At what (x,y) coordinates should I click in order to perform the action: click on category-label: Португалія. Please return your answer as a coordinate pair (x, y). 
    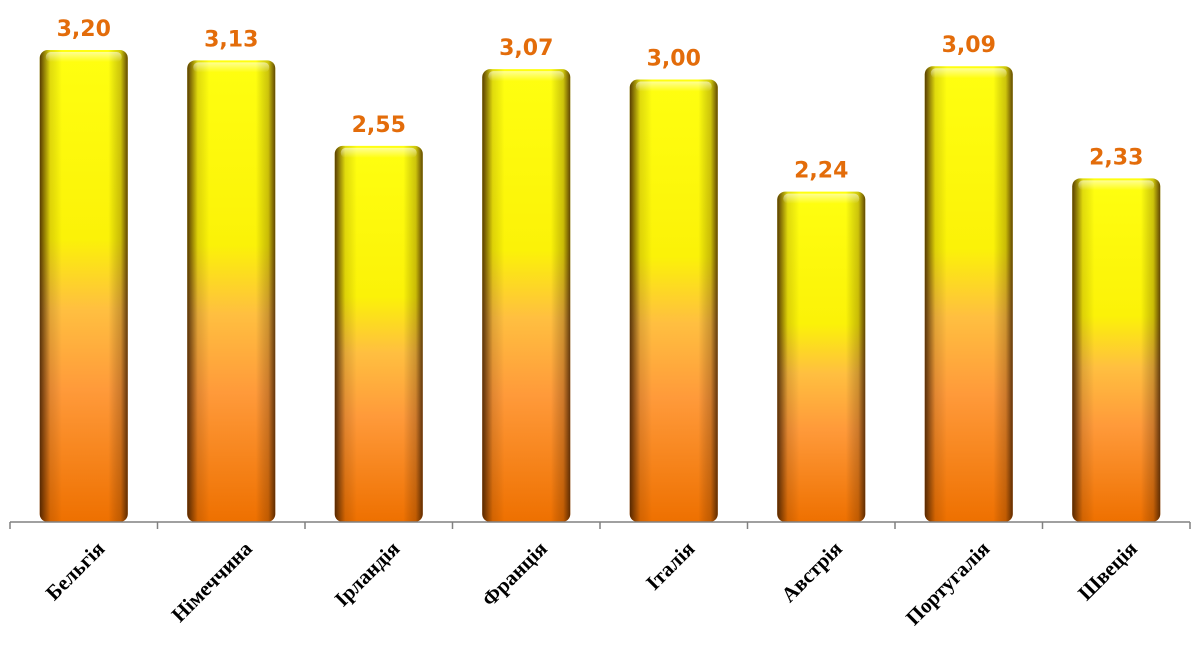
    Looking at the image, I should click on (947, 583).